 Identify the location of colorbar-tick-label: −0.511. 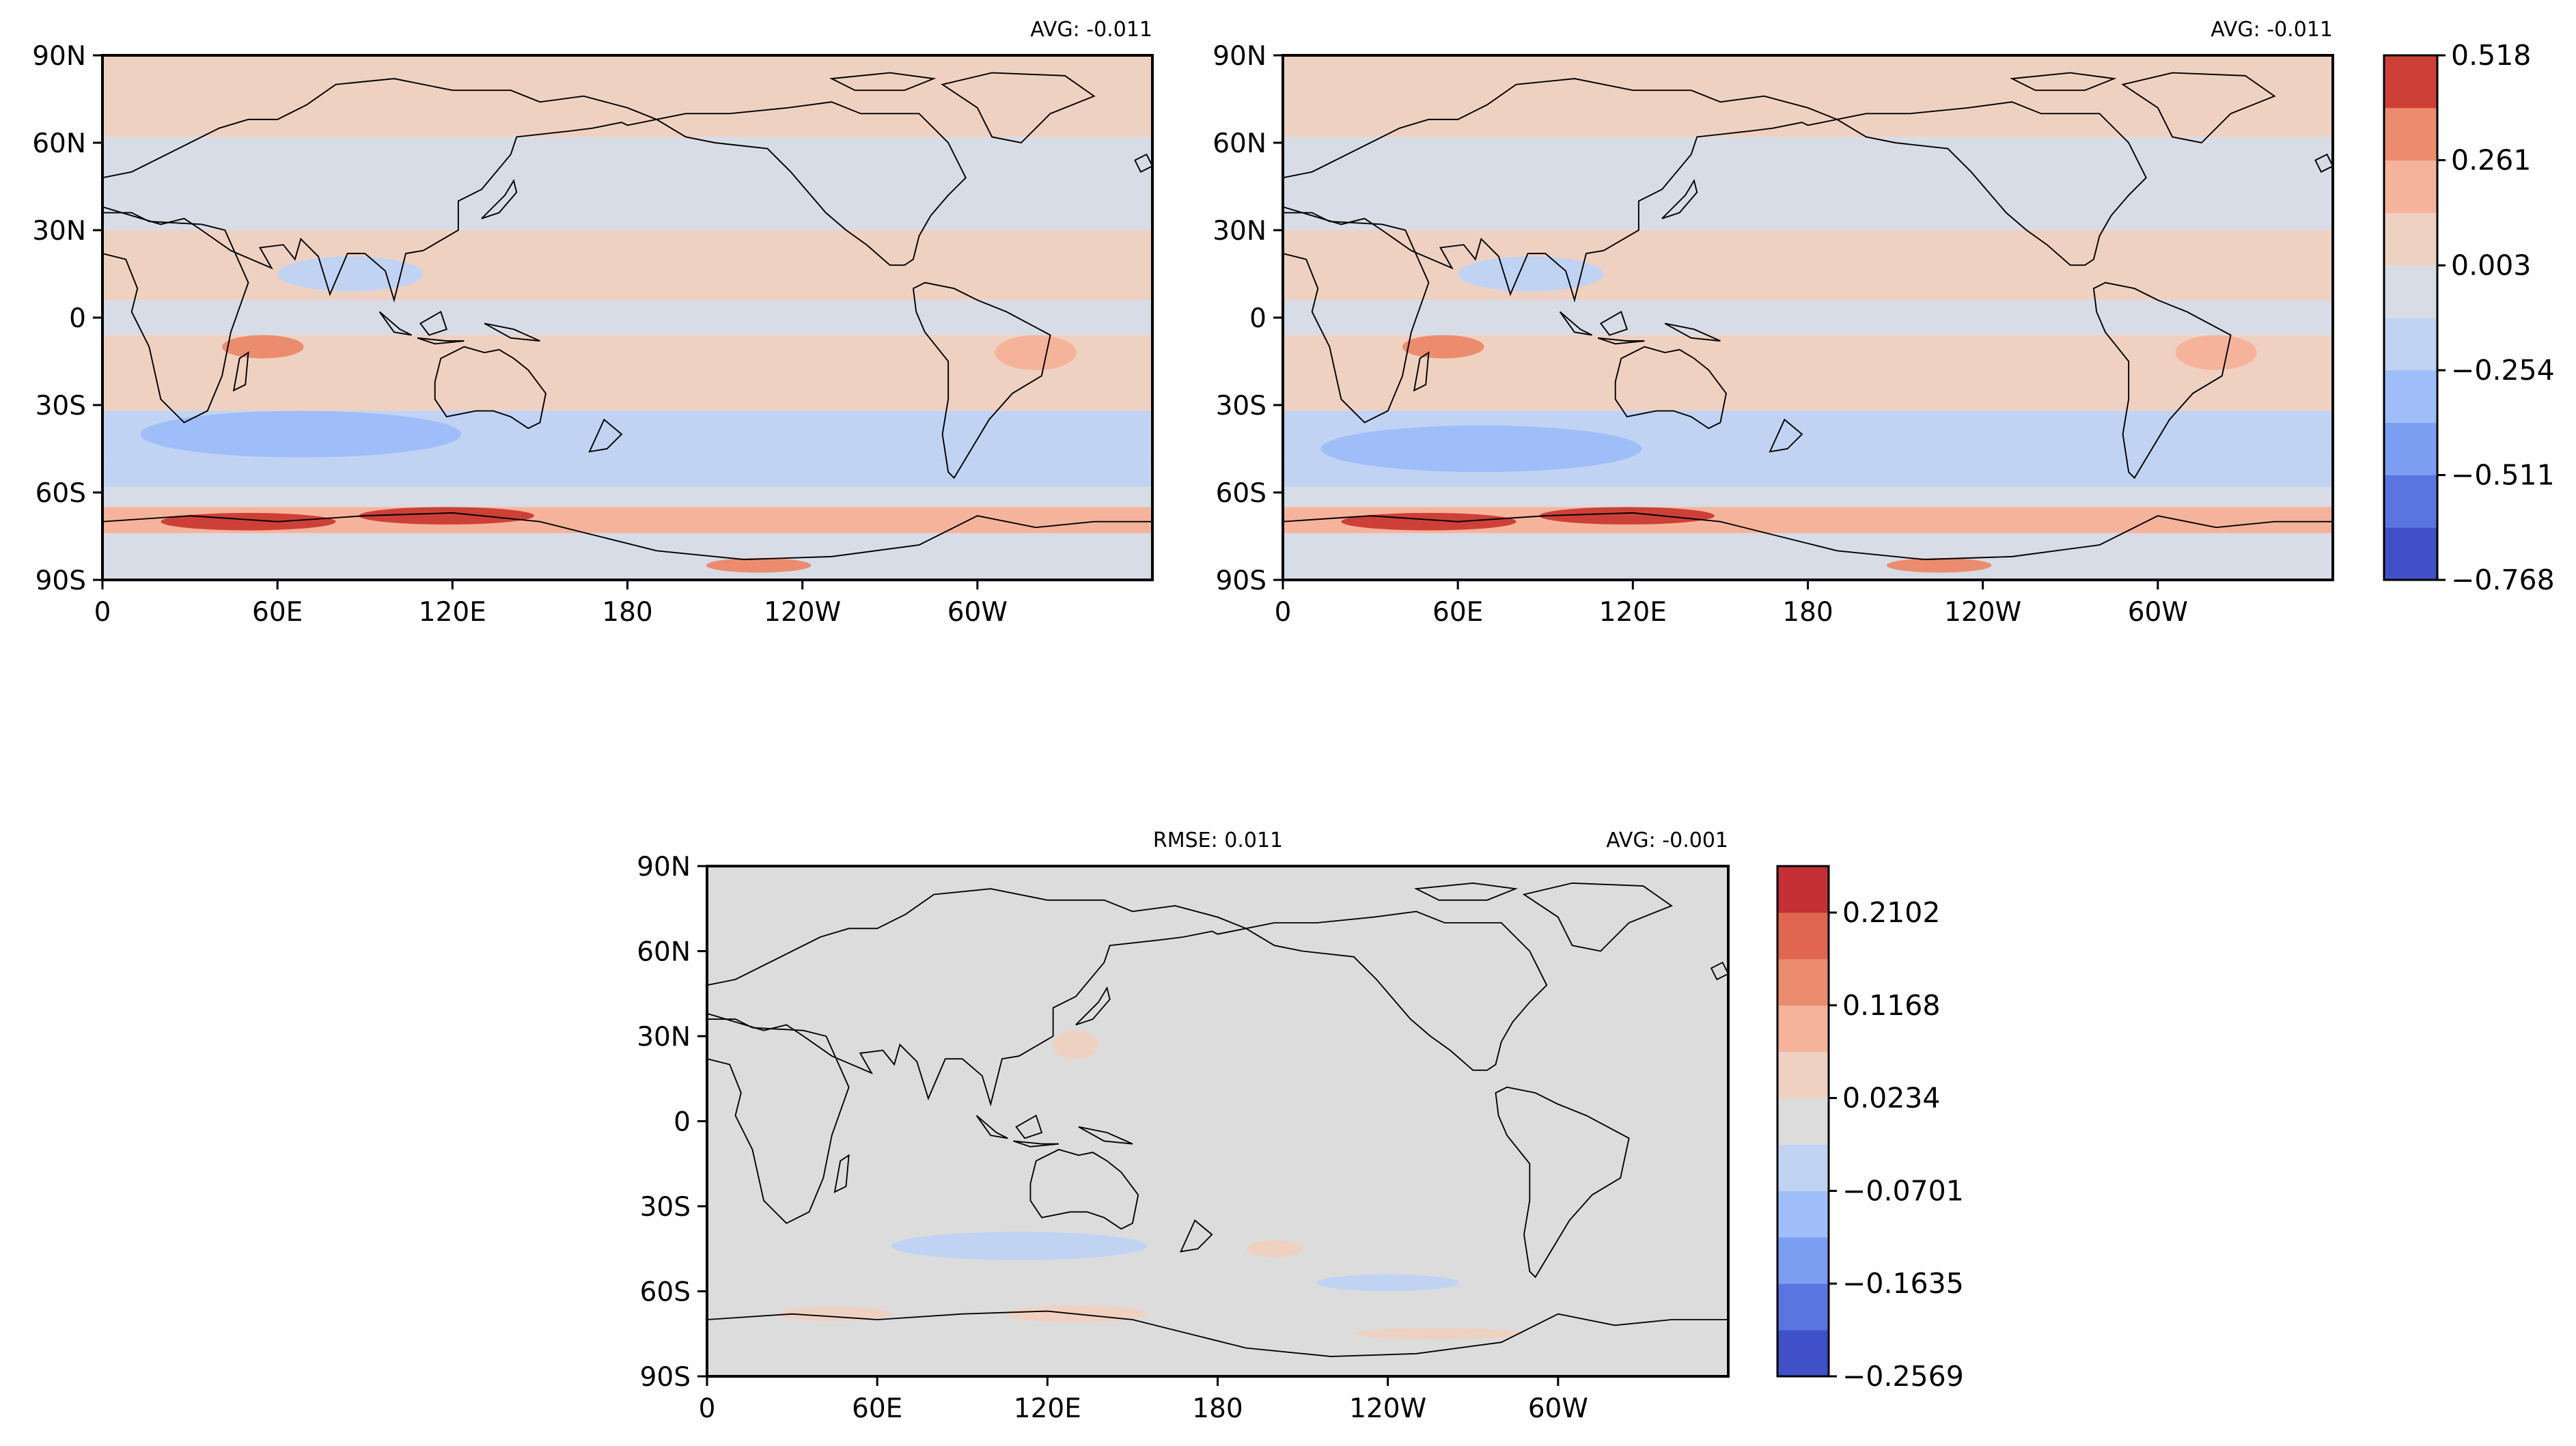
(2503, 475).